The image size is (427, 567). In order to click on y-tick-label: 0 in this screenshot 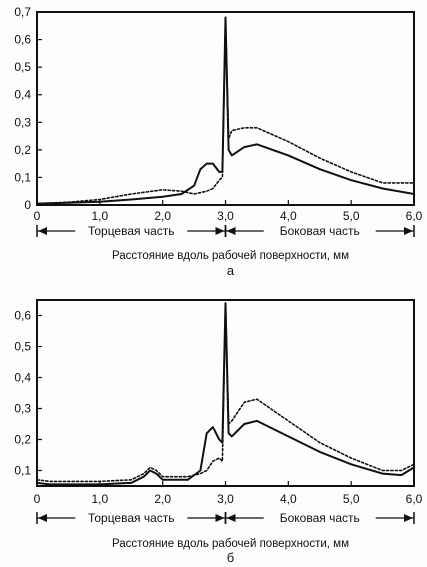, I will do `click(27, 205)`.